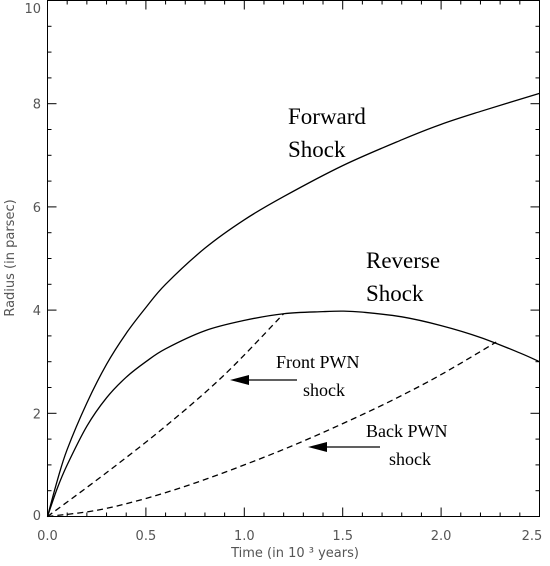 The height and width of the screenshot is (566, 550). Describe the element at coordinates (244, 536) in the screenshot. I see `x-tick-label: 1.0` at that location.